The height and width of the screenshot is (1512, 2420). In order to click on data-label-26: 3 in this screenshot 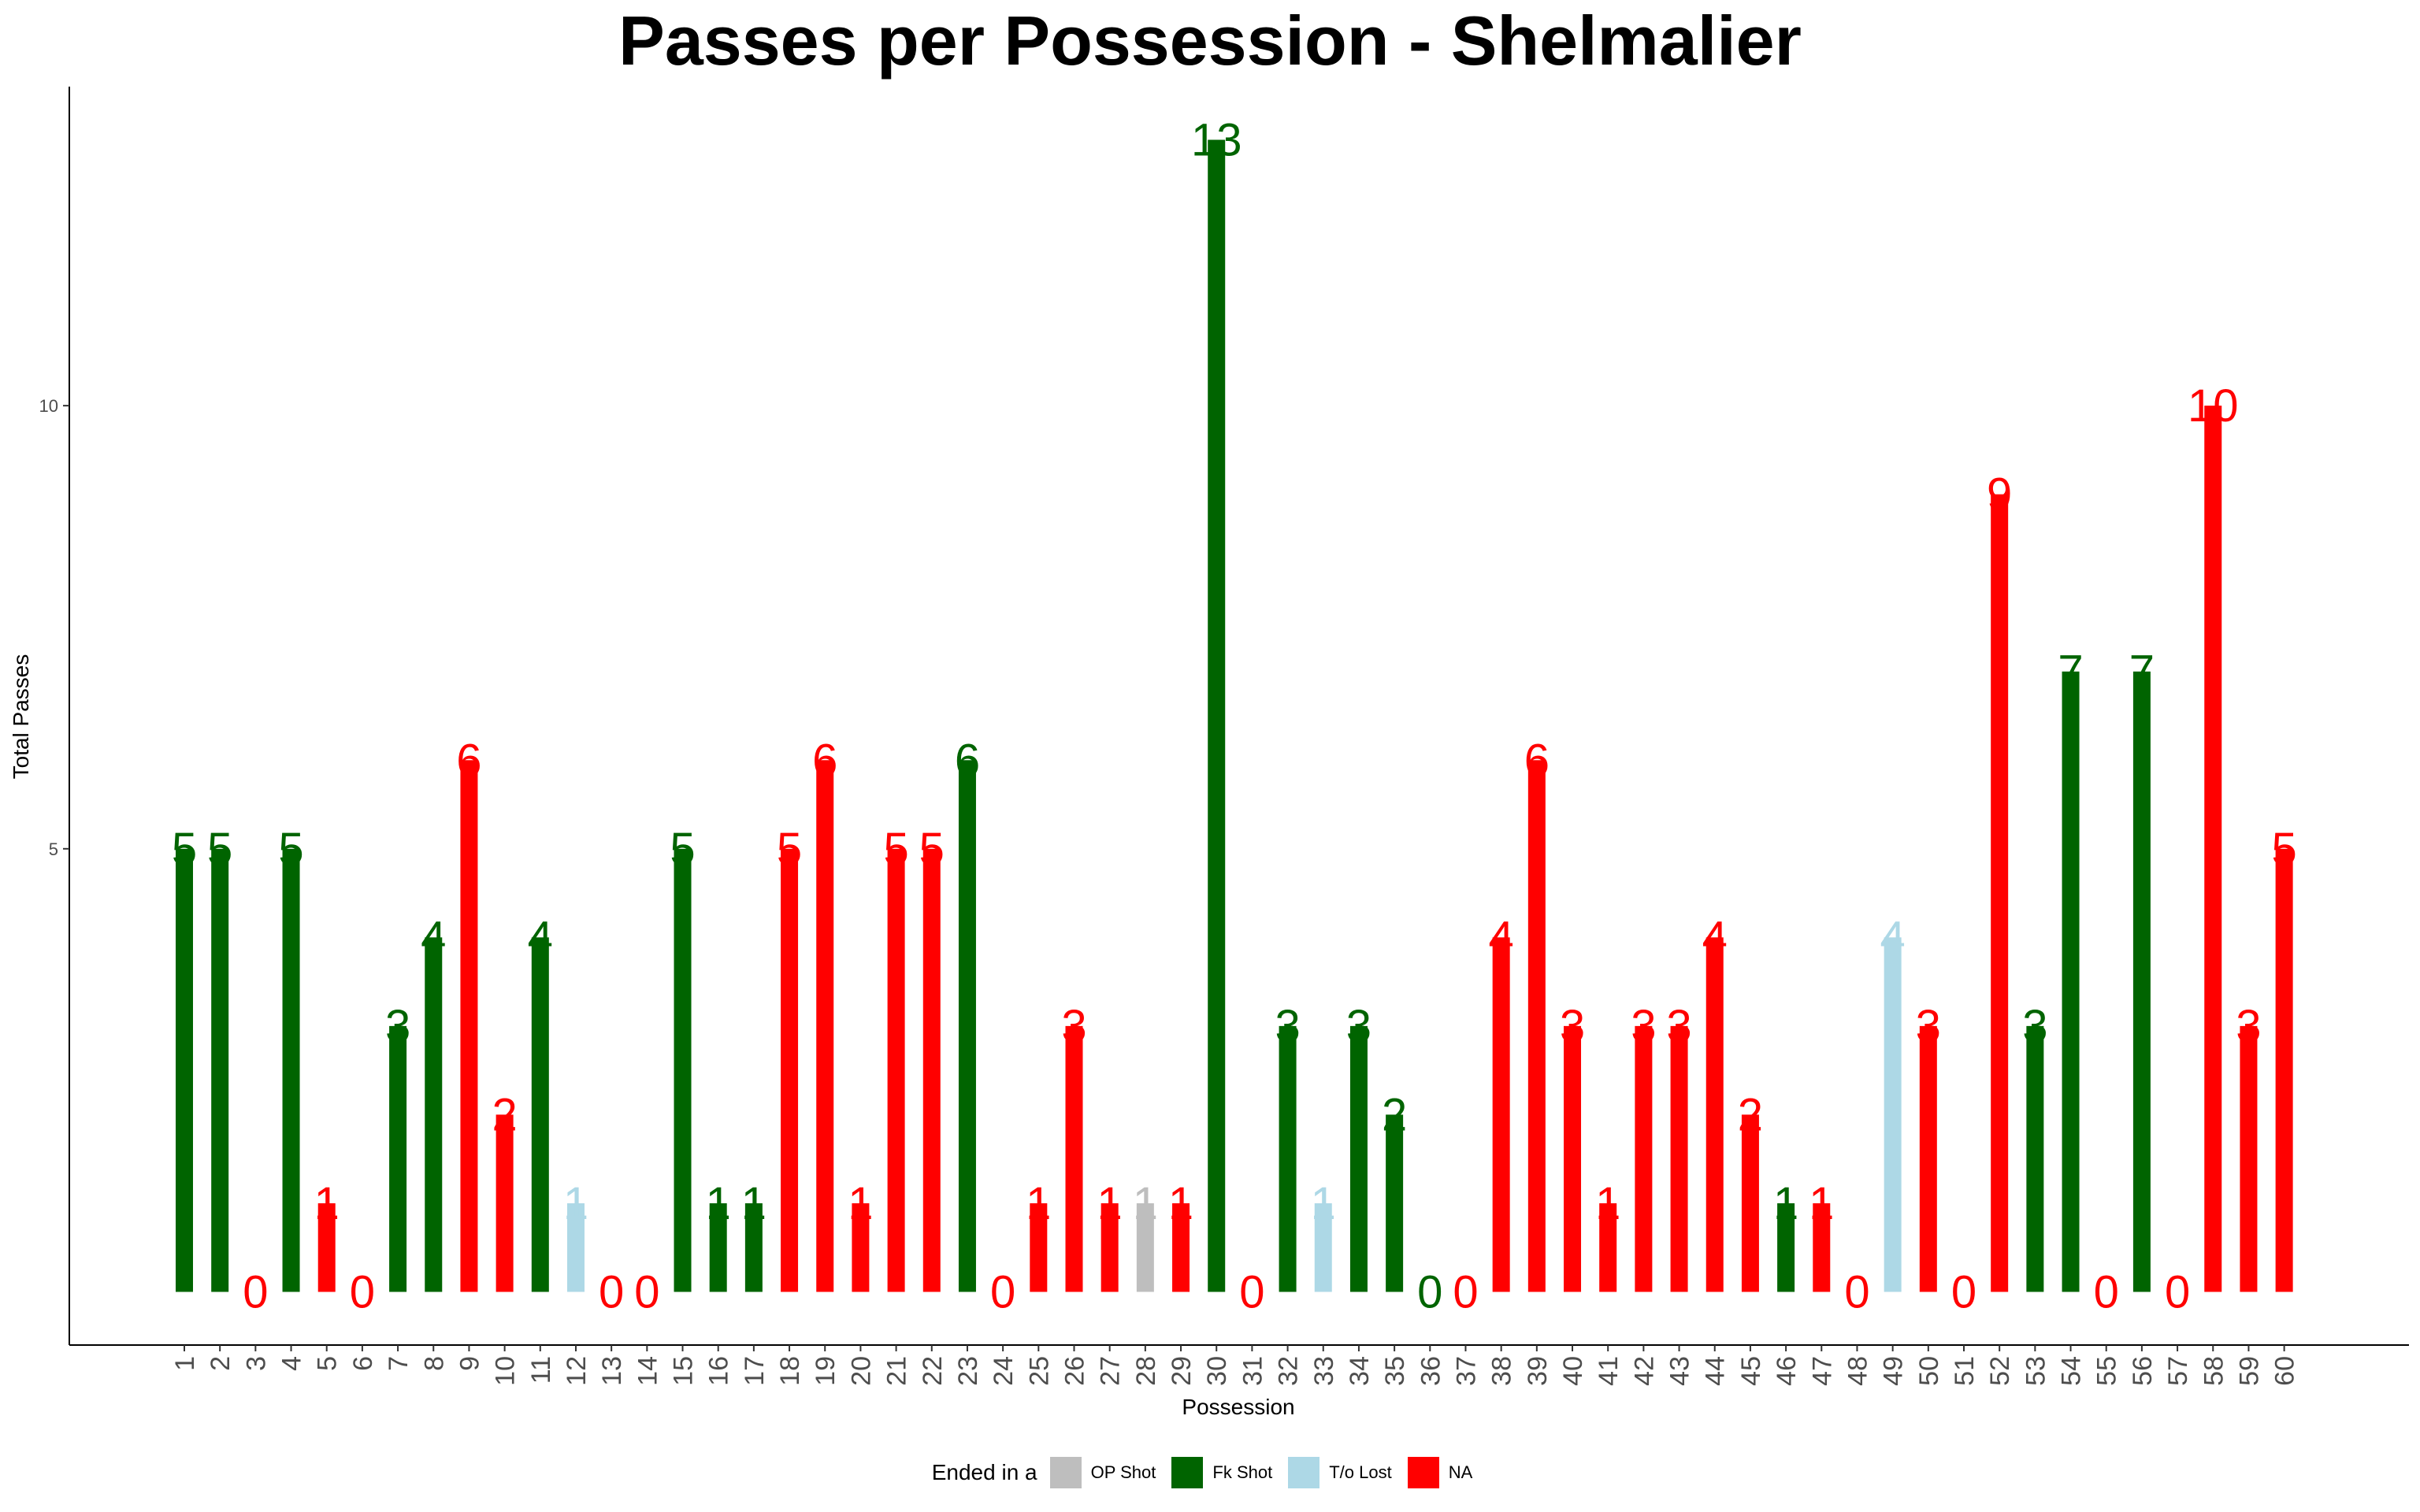, I will do `click(1073, 1026)`.